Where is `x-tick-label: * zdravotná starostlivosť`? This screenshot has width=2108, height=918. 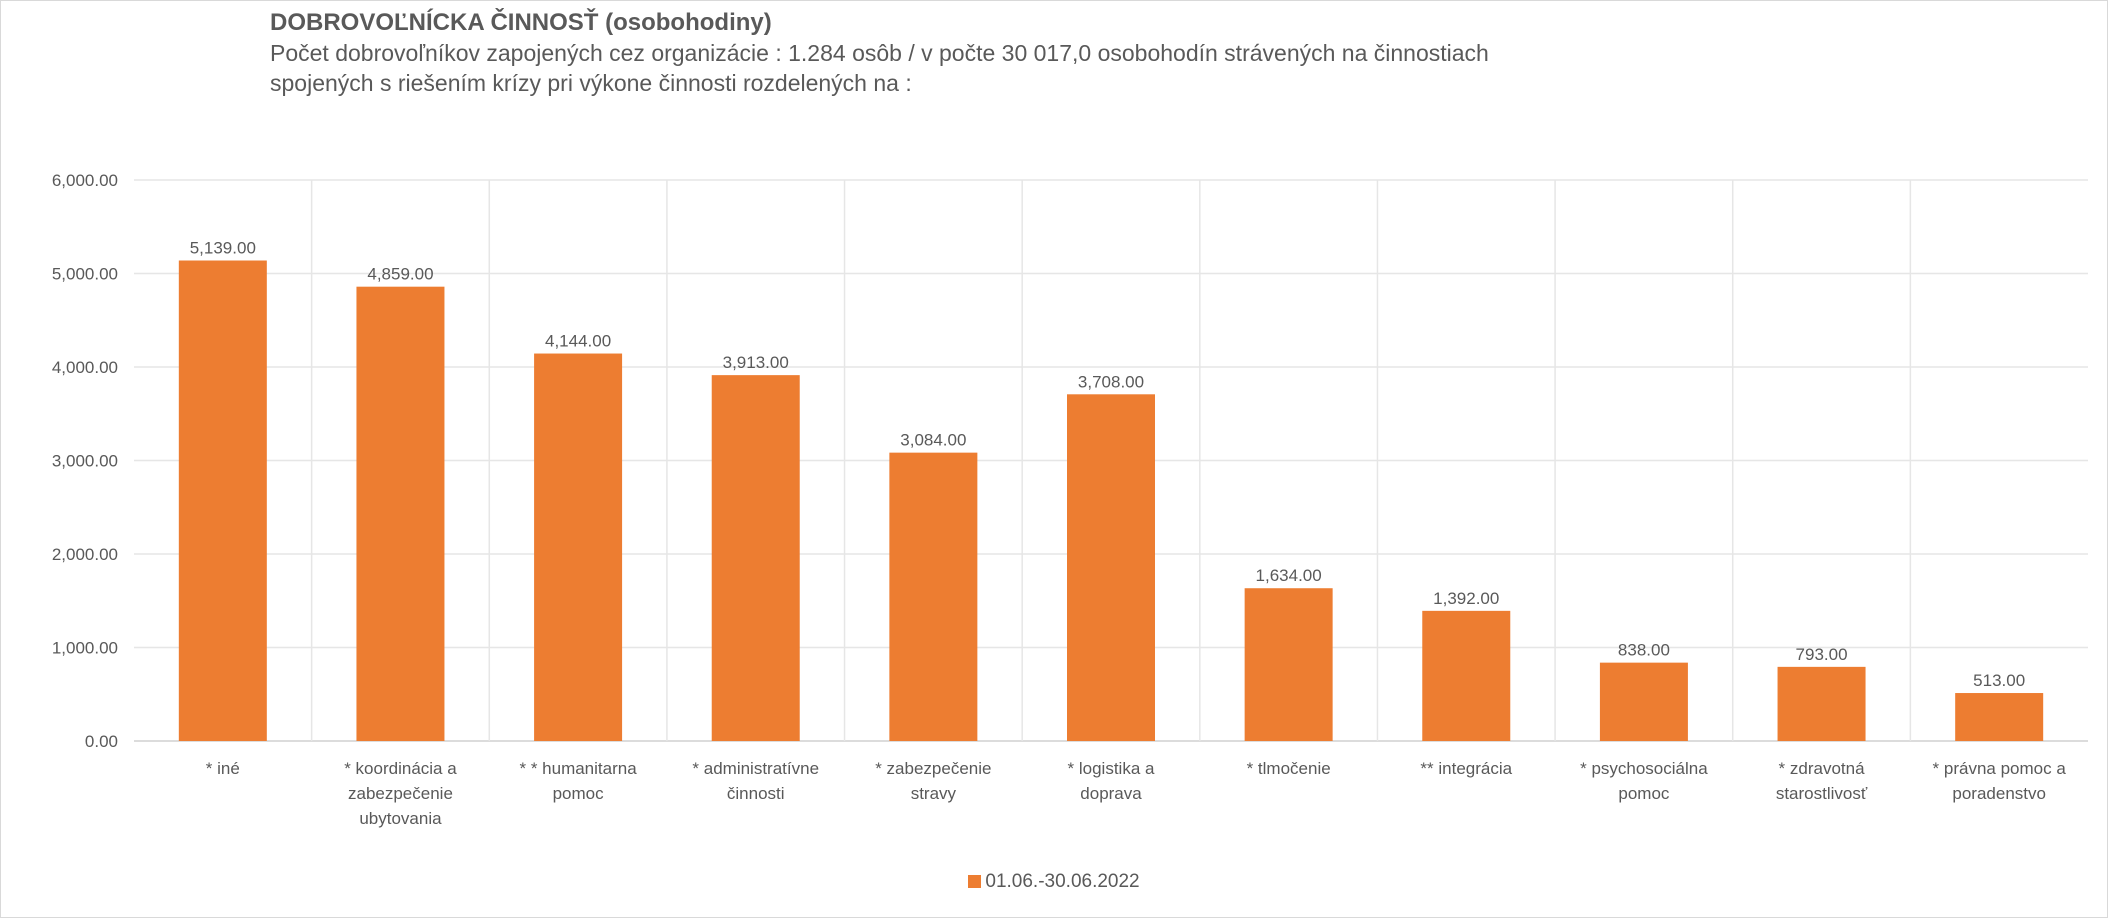 x-tick-label: * zdravotná starostlivosť is located at coordinates (1822, 781).